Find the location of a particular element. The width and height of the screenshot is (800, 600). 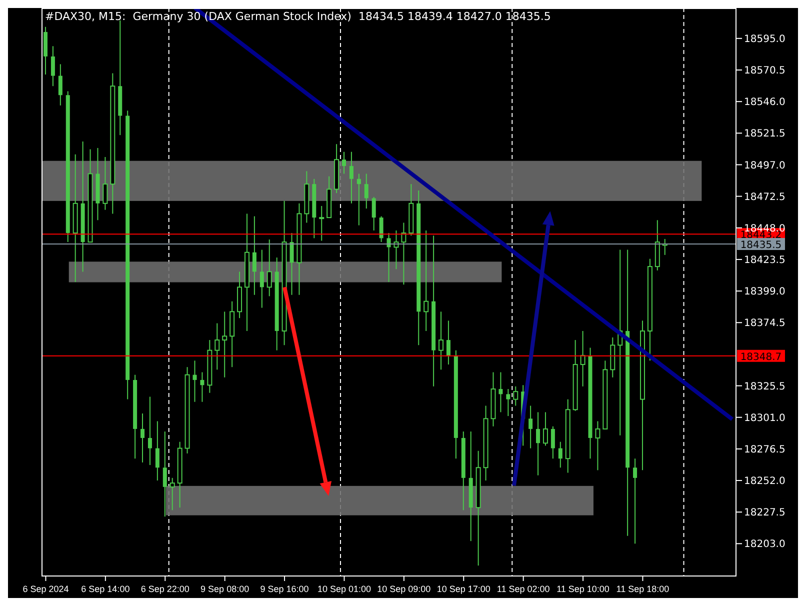

chart-title: #DAX30, M15: Germany 30 (DAX German Stock Index) 18434.5 18439.4 18427.0 18435.5 is located at coordinates (298, 16).